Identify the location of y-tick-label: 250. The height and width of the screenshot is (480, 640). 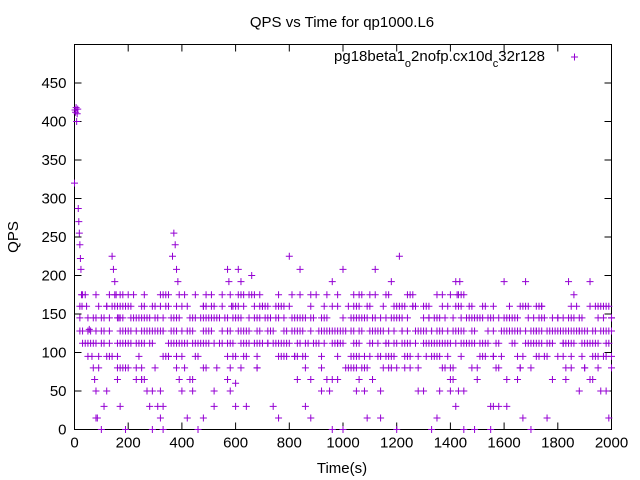
(53, 237).